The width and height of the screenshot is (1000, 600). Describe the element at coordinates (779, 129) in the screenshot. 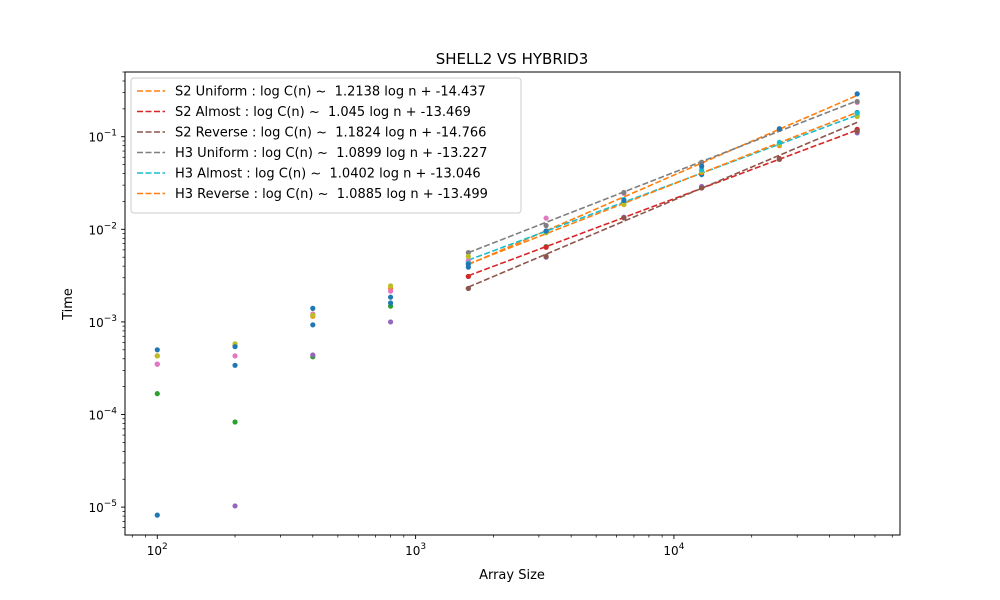

I see `scatter-point-s10-p8` at that location.